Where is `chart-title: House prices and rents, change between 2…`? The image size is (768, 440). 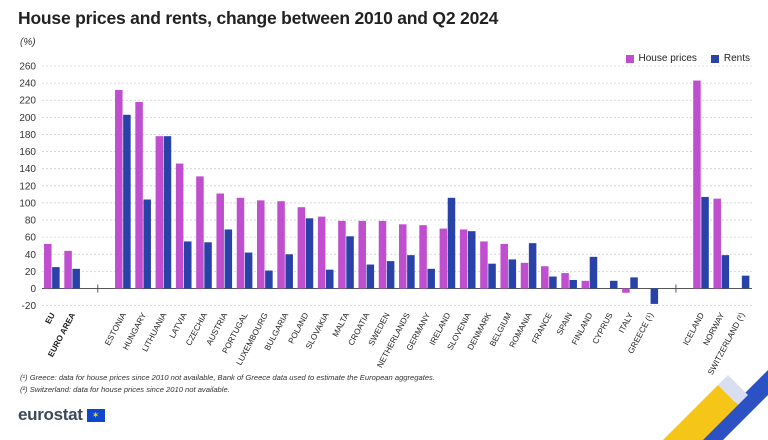
chart-title: House prices and rents, change between 2… is located at coordinates (258, 18).